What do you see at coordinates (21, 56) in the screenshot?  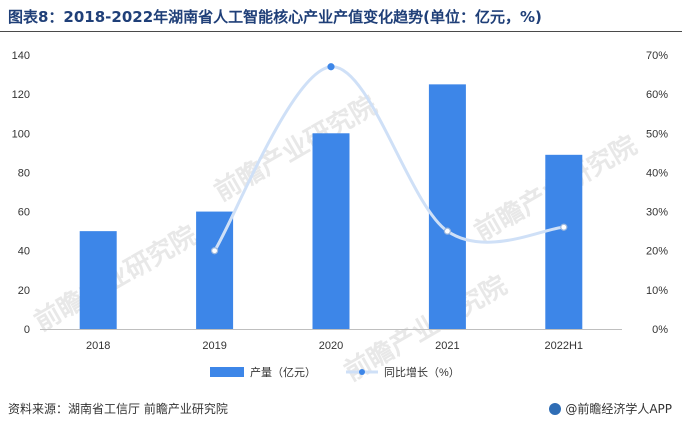 I see `y-left-tick-label: 140` at bounding box center [21, 56].